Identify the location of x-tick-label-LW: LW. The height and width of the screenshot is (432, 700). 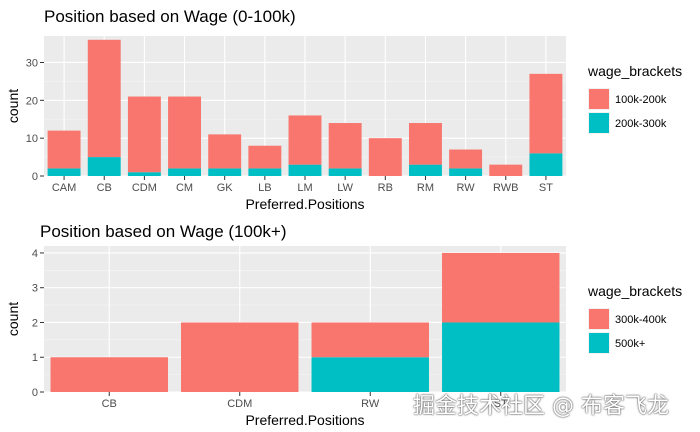
(345, 188).